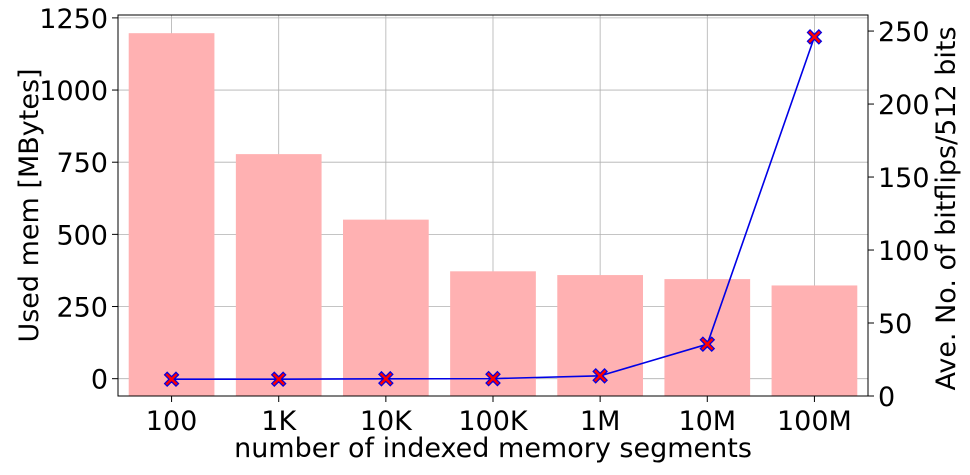 This screenshot has height=475, width=970. What do you see at coordinates (904, 251) in the screenshot?
I see `y-right-tick-label: 100` at bounding box center [904, 251].